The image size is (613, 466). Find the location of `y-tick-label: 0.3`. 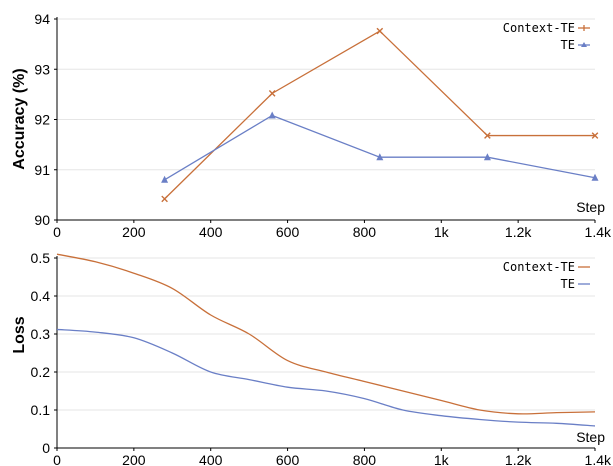

y-tick-label: 0.3 is located at coordinates (41, 334).